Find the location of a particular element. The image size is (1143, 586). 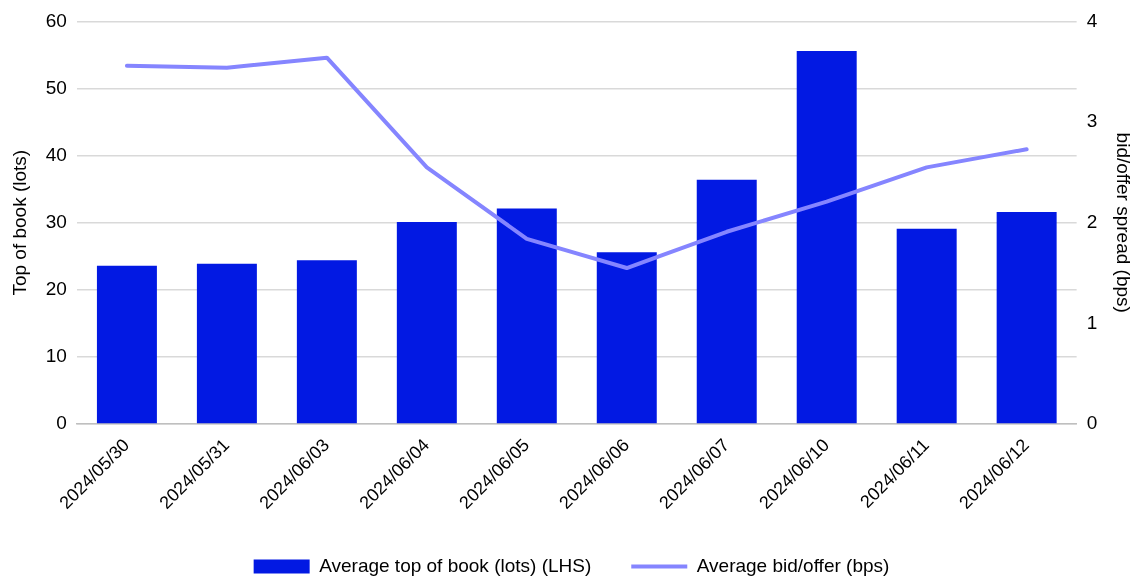

y2-axis-title: bid/offer spread (bps) is located at coordinates (1124, 222).